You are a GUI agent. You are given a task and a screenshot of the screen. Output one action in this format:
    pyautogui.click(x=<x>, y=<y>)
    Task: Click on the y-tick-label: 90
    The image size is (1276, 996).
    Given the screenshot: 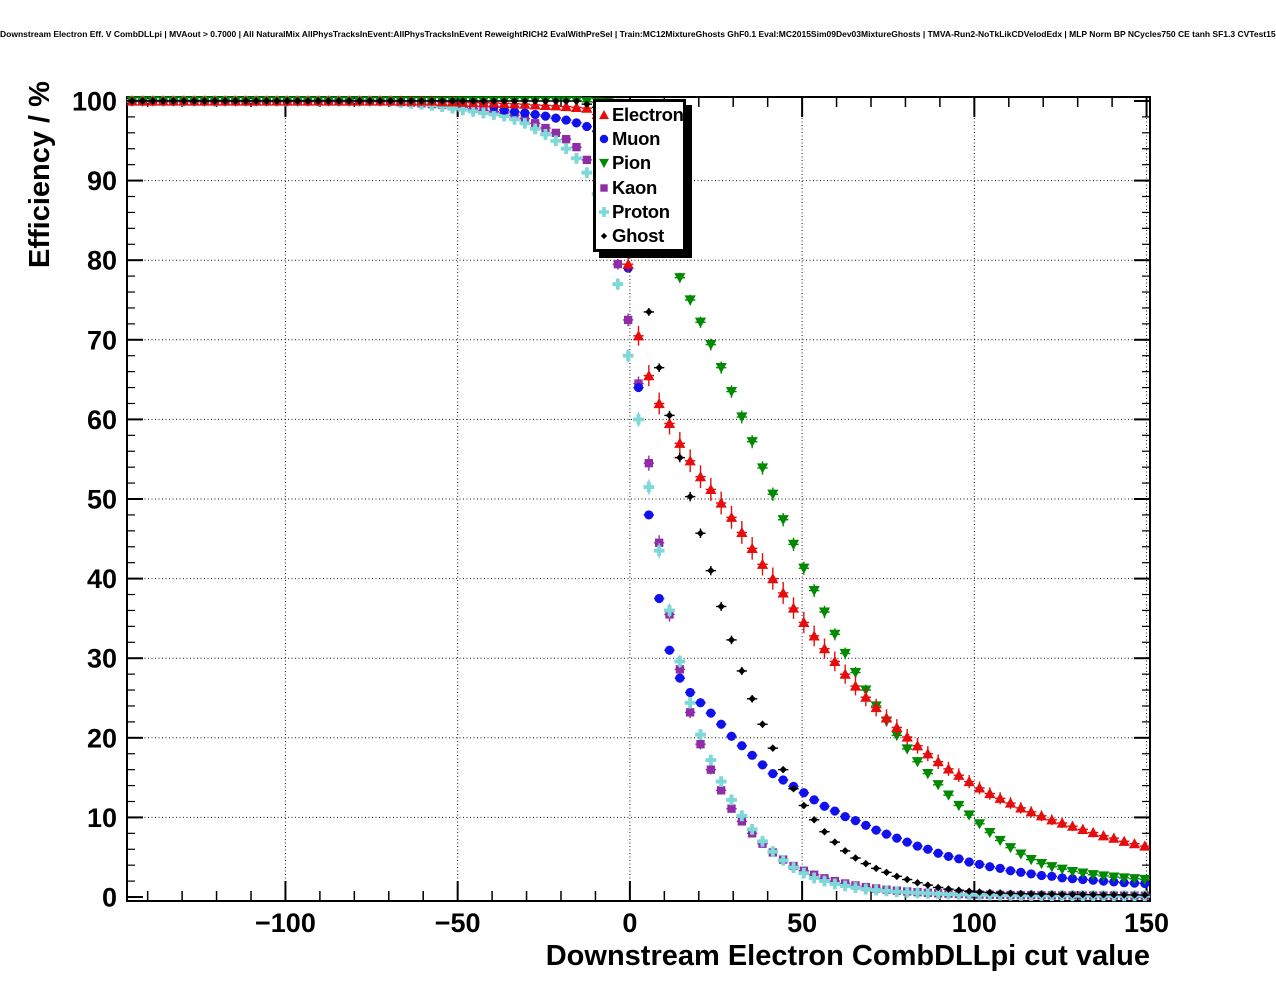 What is the action you would take?
    pyautogui.click(x=102, y=181)
    